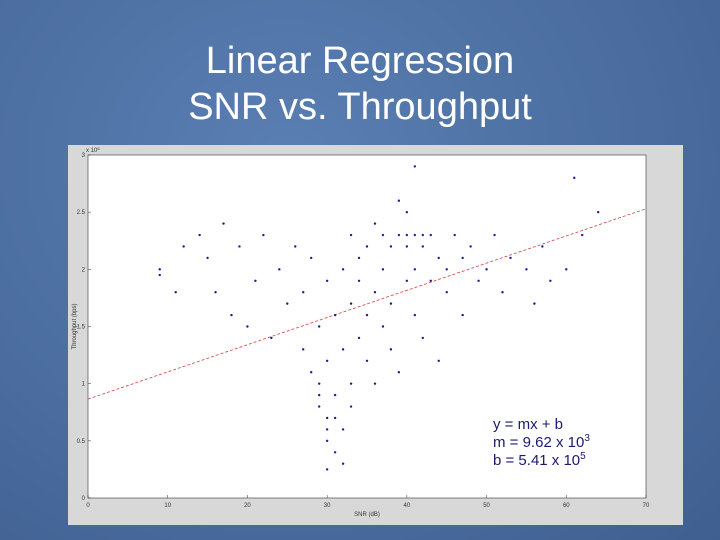  I want to click on annotation-text: y = mx + b, so click(528, 424).